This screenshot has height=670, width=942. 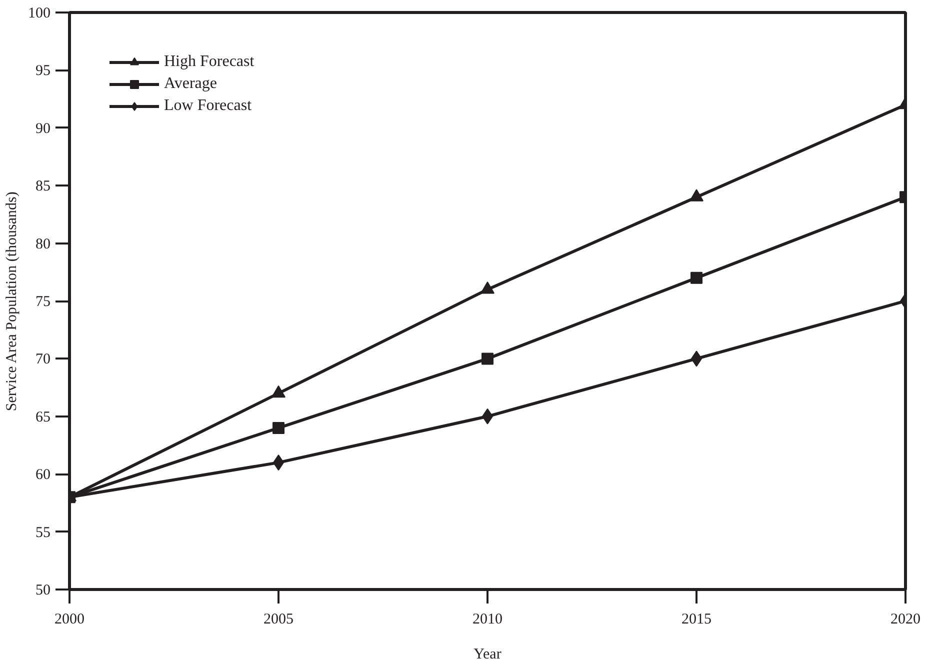 I want to click on y-tick-label: 80, so click(x=43, y=244).